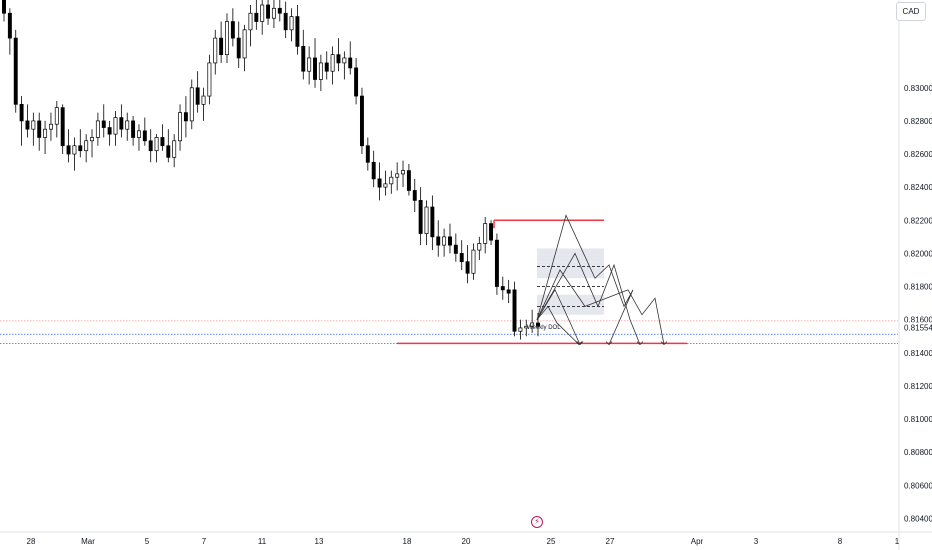  What do you see at coordinates (204, 541) in the screenshot?
I see `x-tick-label: 7` at bounding box center [204, 541].